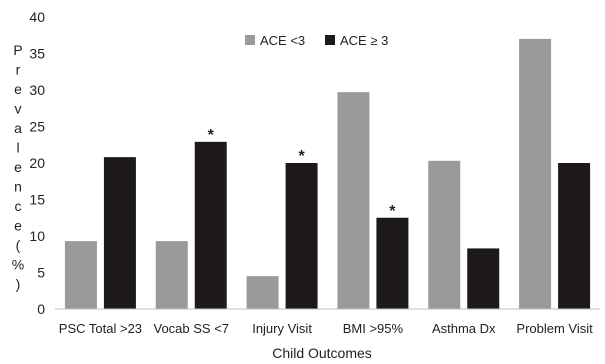 The image size is (605, 364). I want to click on y-axis-label-letter: P, so click(17, 50).